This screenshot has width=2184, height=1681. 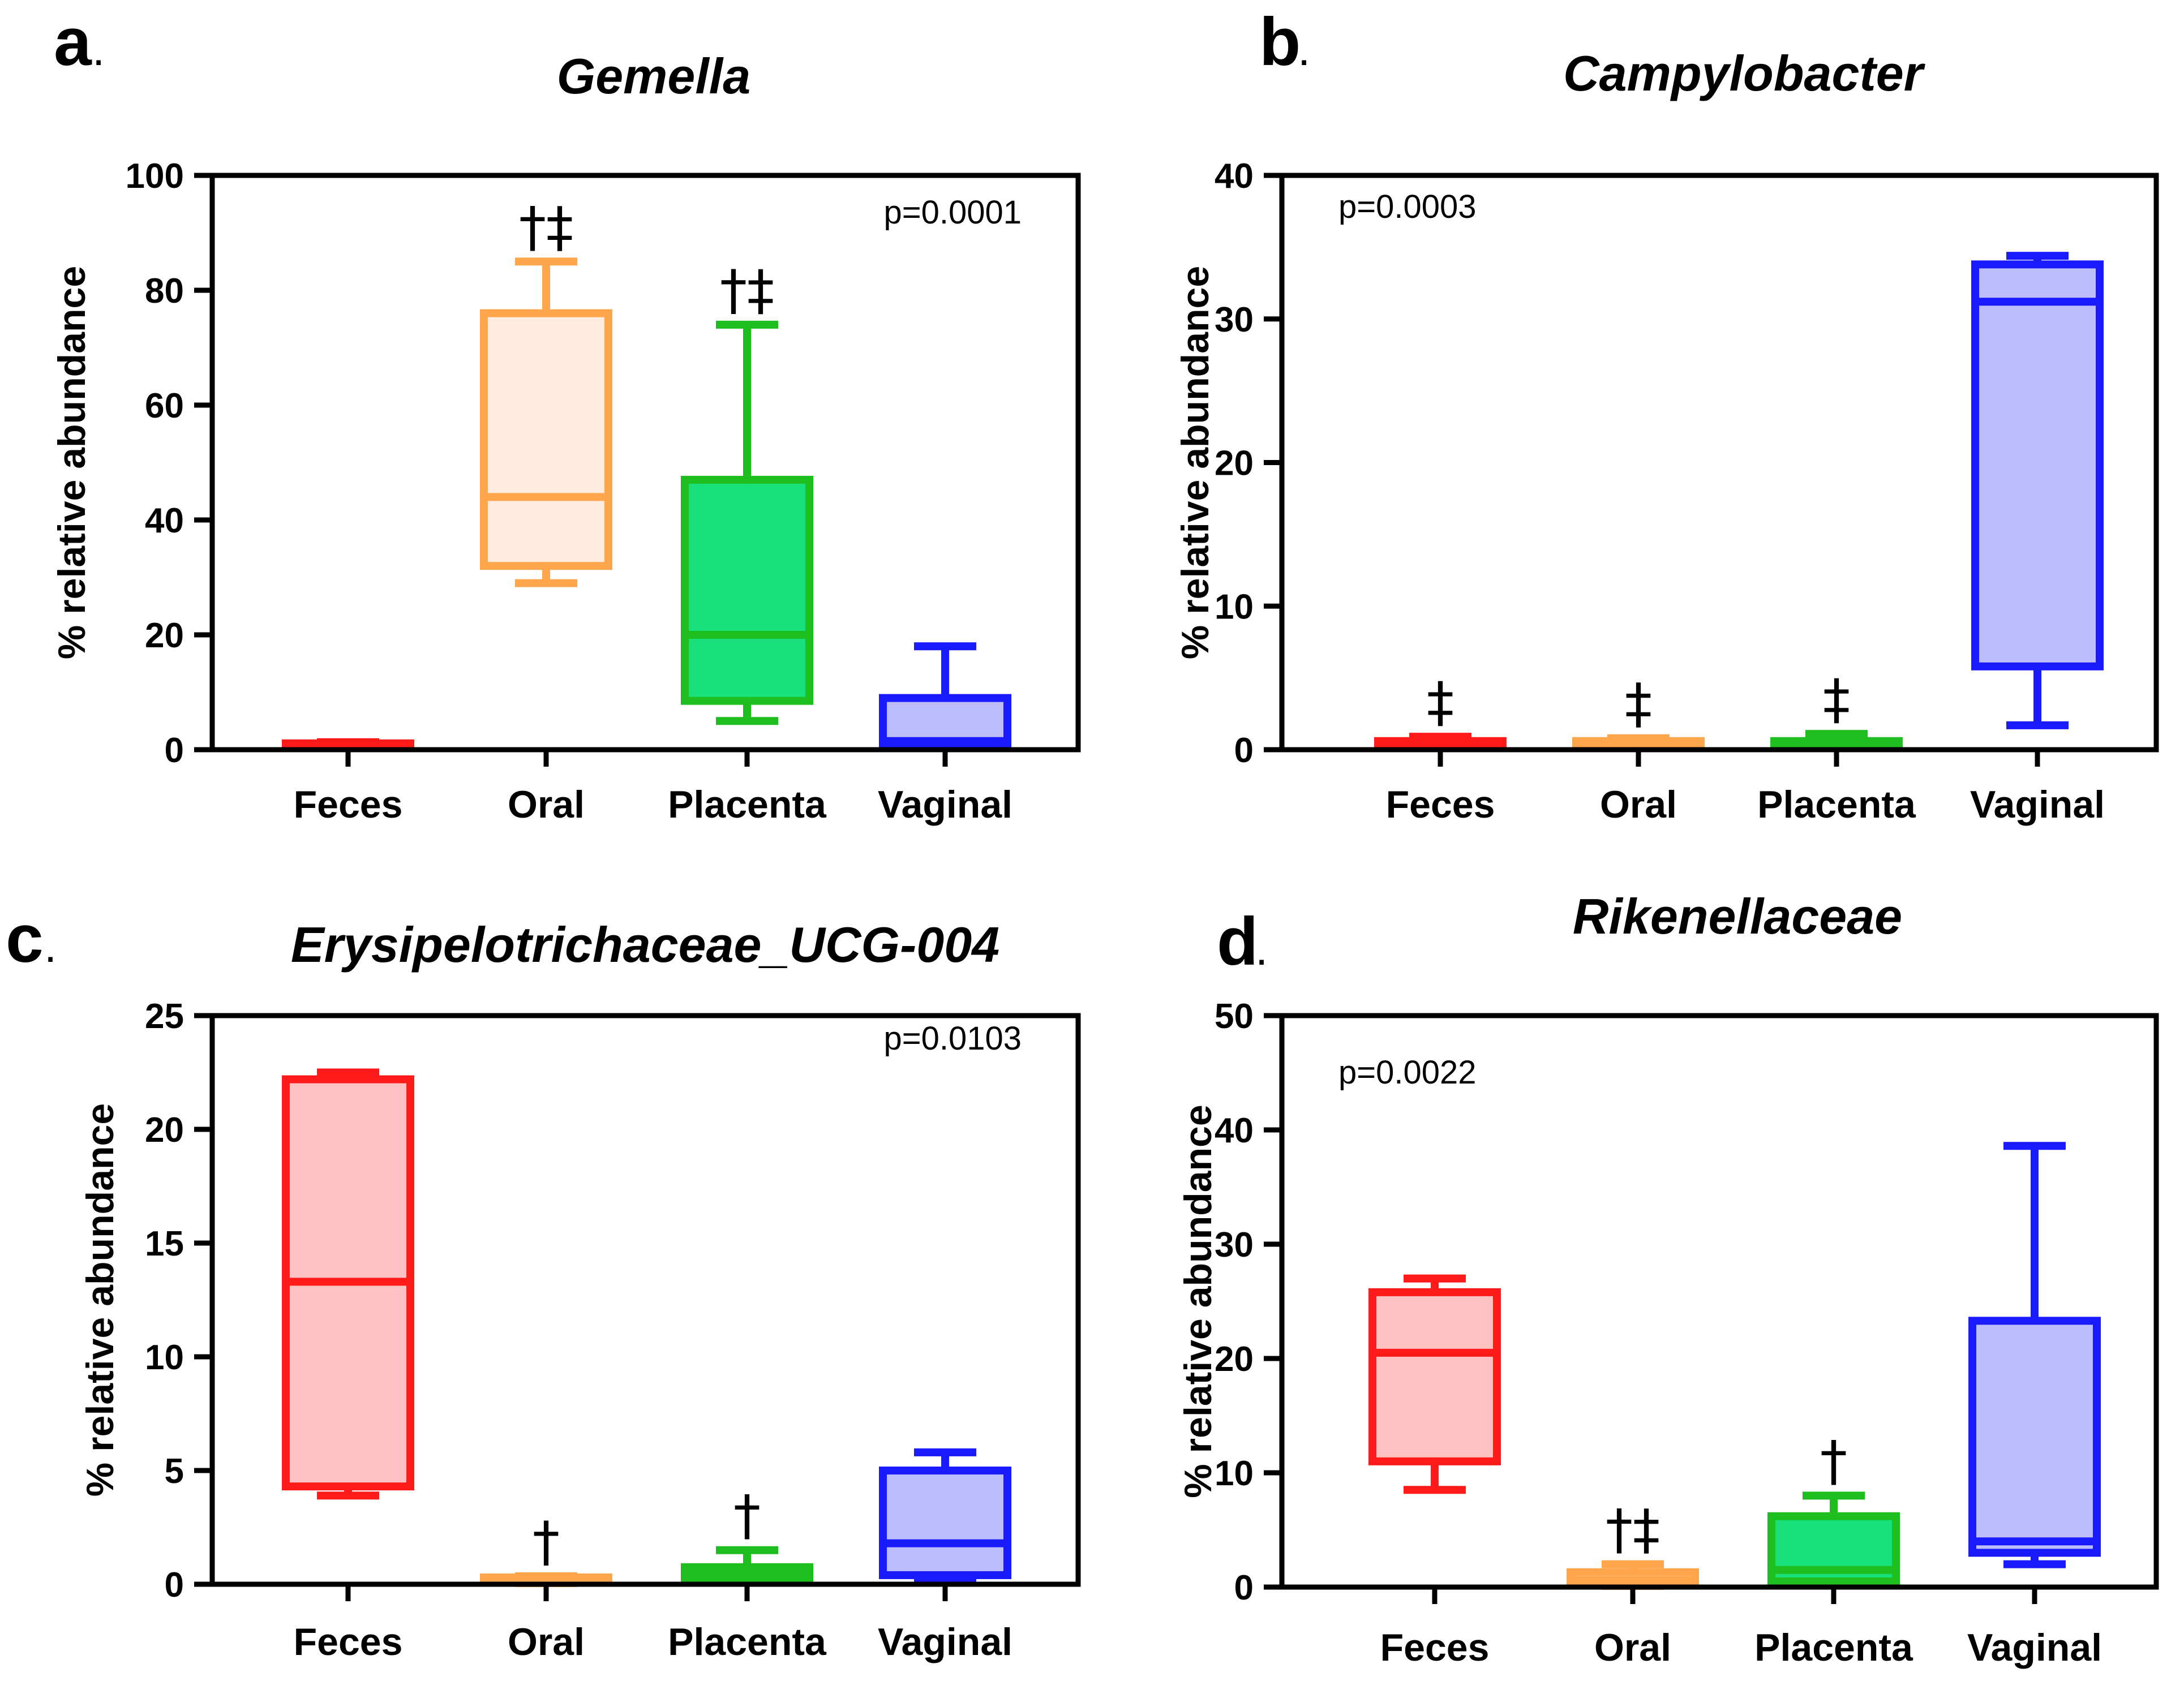 I want to click on chart-title: Gemella, so click(x=653, y=76).